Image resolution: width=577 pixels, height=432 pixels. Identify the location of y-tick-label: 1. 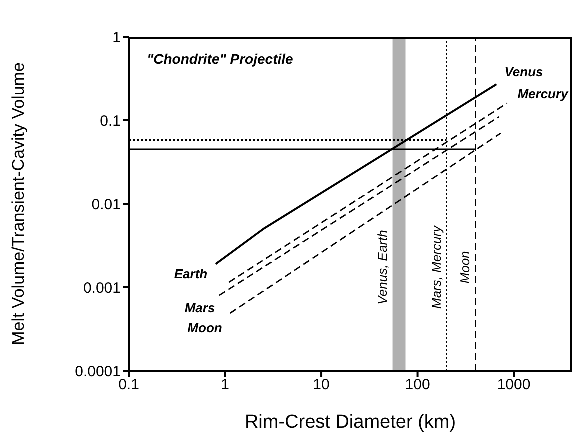
(116, 37).